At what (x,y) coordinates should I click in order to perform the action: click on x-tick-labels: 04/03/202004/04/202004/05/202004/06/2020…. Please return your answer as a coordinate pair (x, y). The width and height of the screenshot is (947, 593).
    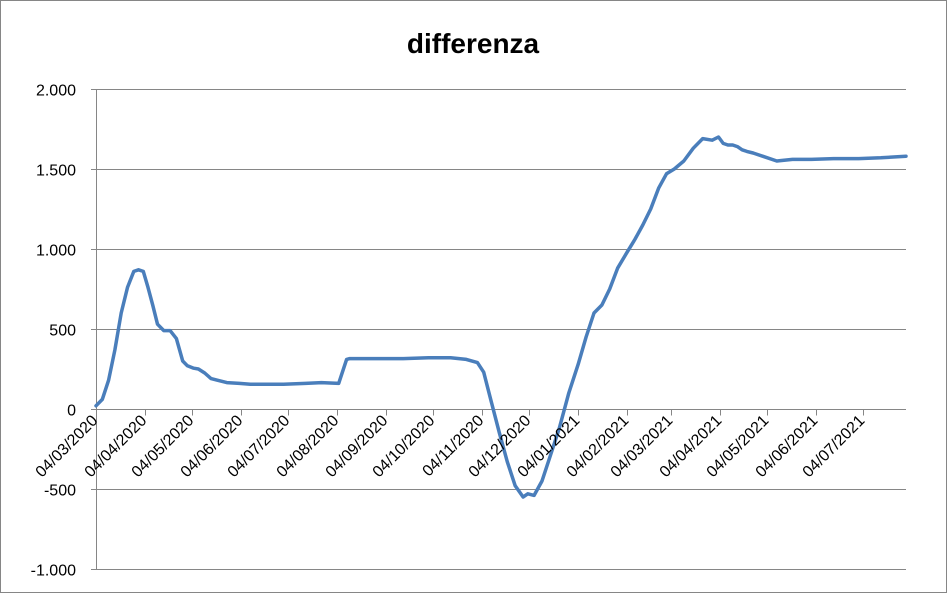
    Looking at the image, I should click on (451, 446).